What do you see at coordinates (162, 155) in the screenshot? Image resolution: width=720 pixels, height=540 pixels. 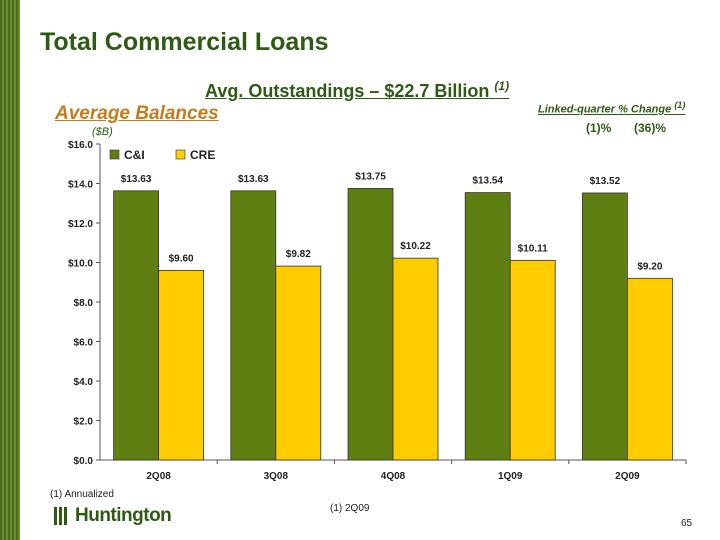 I see `chart-legend: C&I CRE` at bounding box center [162, 155].